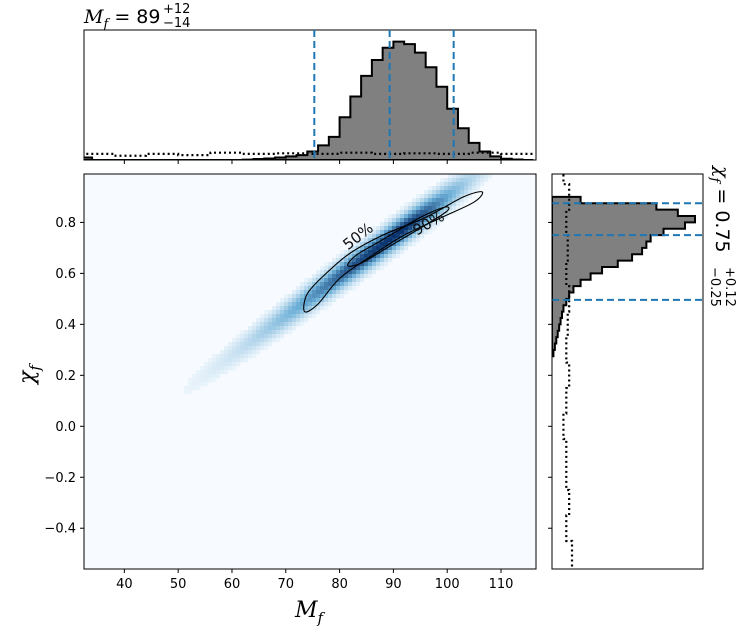 This screenshot has height=634, width=751. Describe the element at coordinates (29, 374) in the screenshot. I see `y-axis-label: χf` at that location.